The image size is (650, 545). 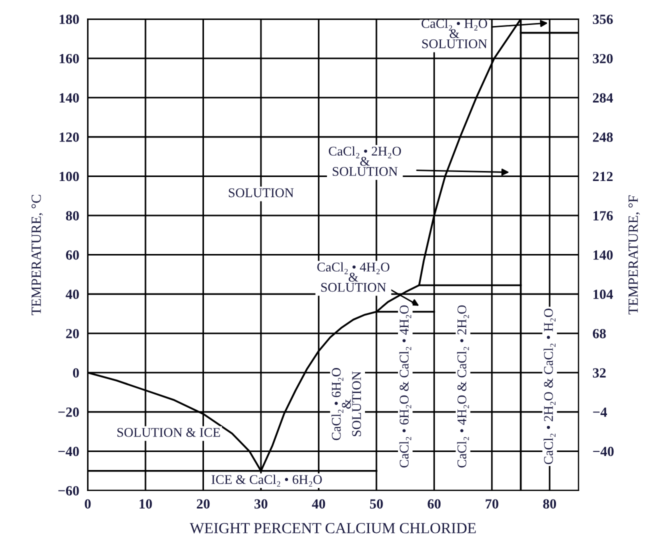 What do you see at coordinates (68, 491) in the screenshot?
I see `y-tick-label: −60` at bounding box center [68, 491].